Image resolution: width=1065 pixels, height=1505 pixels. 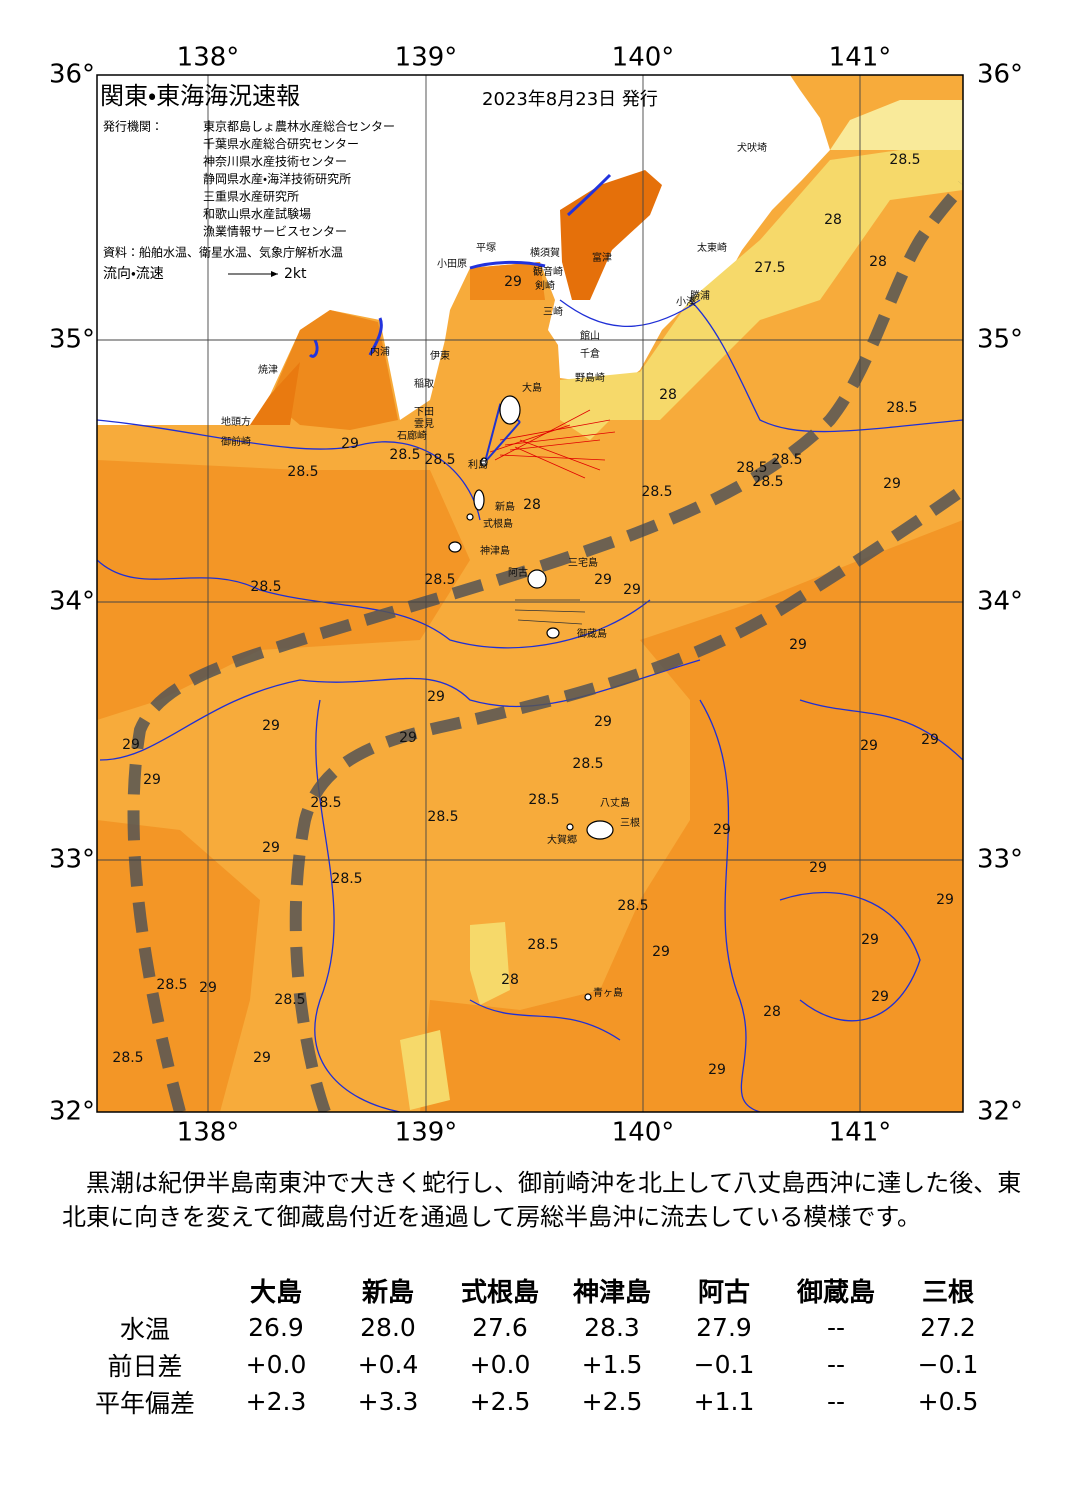 I want to click on column-header: 大島, so click(x=275, y=1293).